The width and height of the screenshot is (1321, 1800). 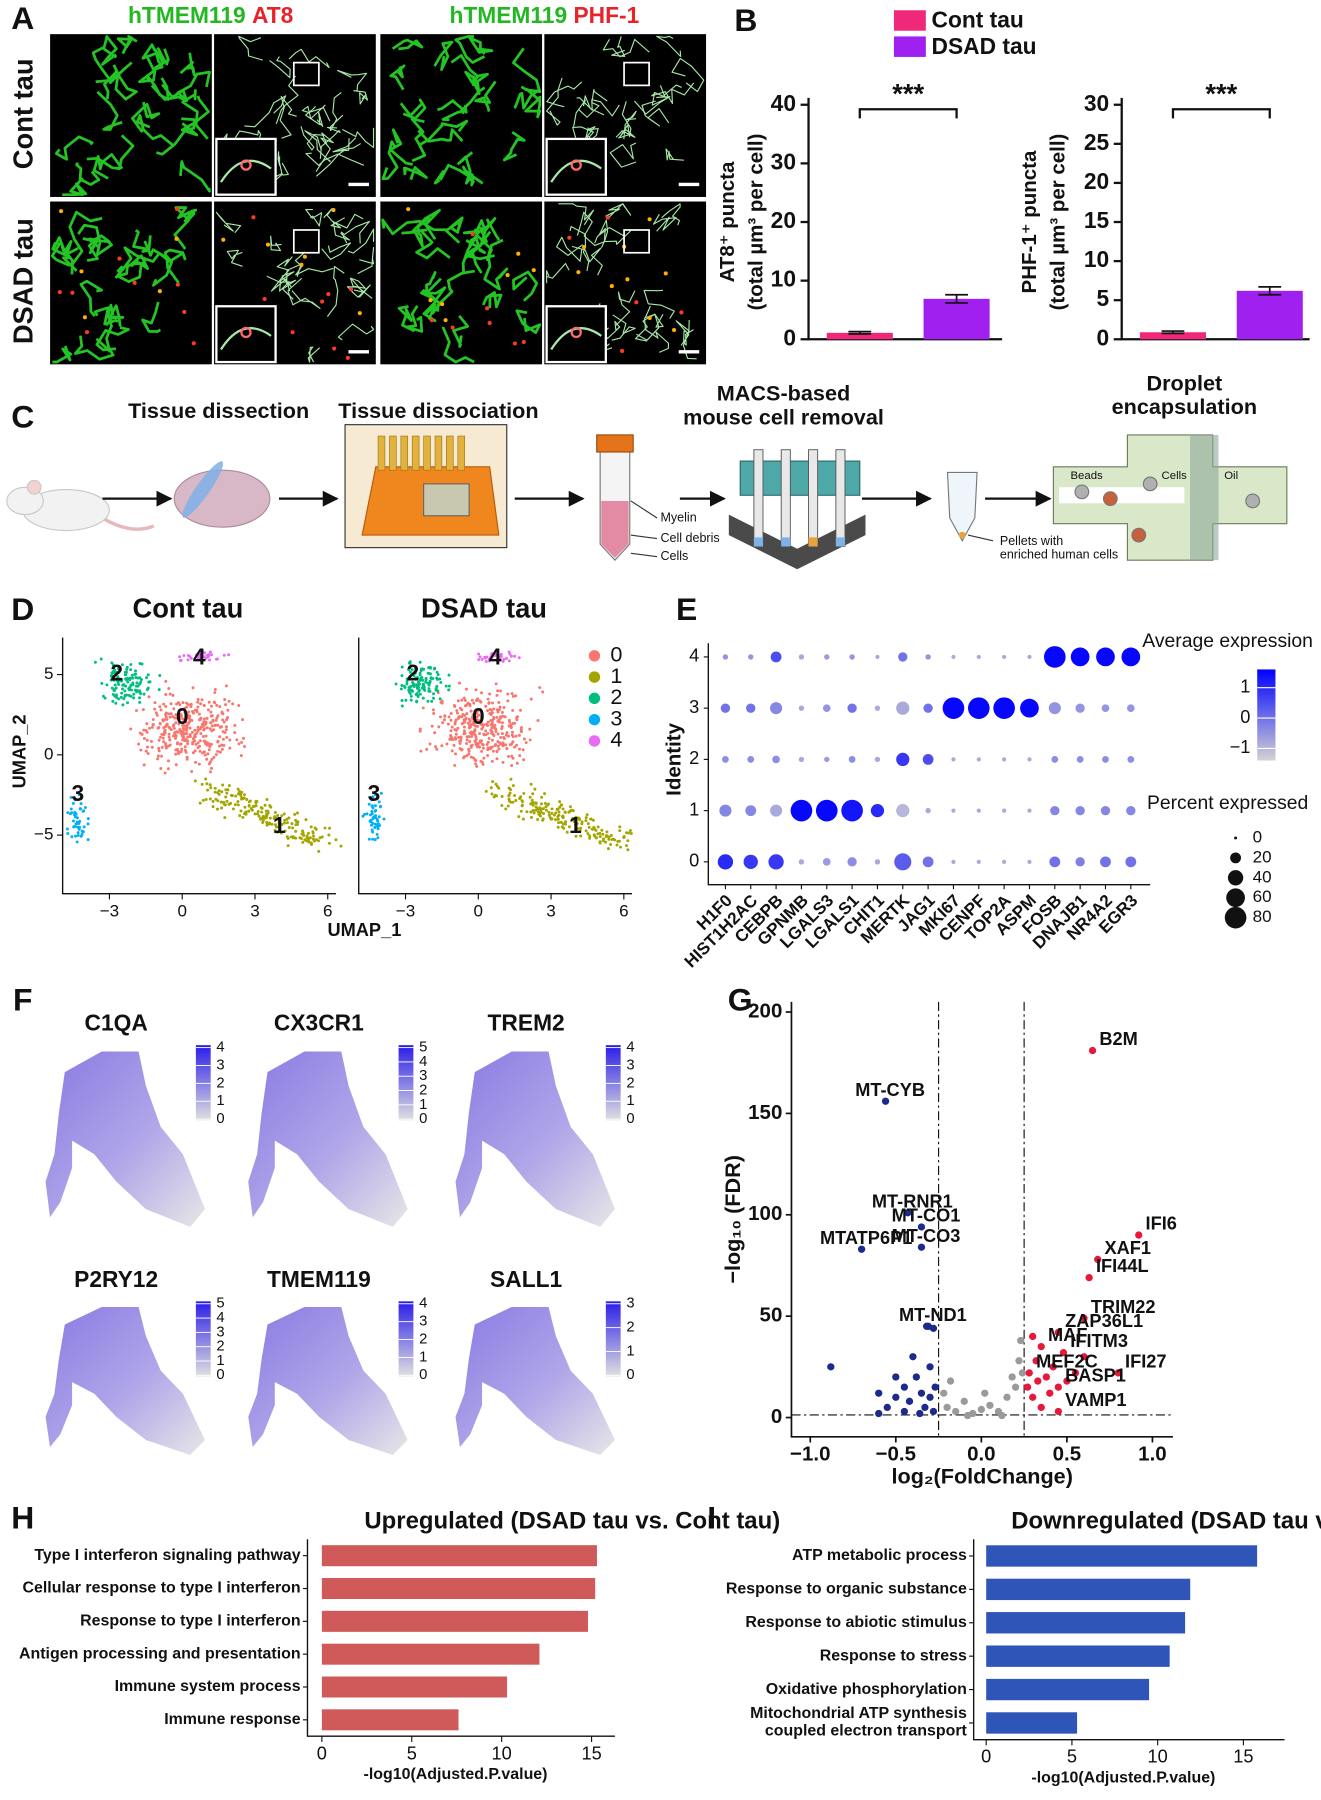 What do you see at coordinates (203, 489) in the screenshot?
I see `blade` at bounding box center [203, 489].